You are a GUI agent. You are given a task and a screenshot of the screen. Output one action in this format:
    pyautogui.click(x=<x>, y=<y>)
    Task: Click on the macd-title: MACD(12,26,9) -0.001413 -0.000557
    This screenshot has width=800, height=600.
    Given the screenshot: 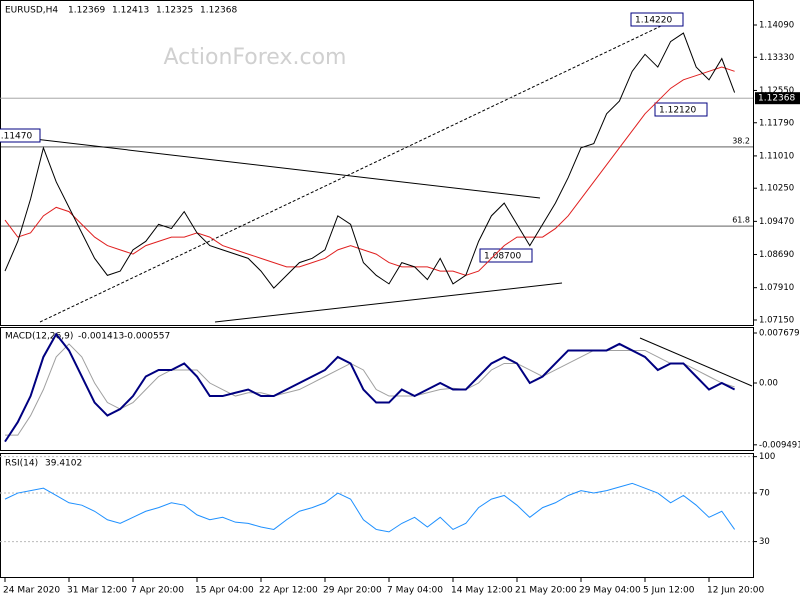 What is the action you would take?
    pyautogui.click(x=87, y=337)
    